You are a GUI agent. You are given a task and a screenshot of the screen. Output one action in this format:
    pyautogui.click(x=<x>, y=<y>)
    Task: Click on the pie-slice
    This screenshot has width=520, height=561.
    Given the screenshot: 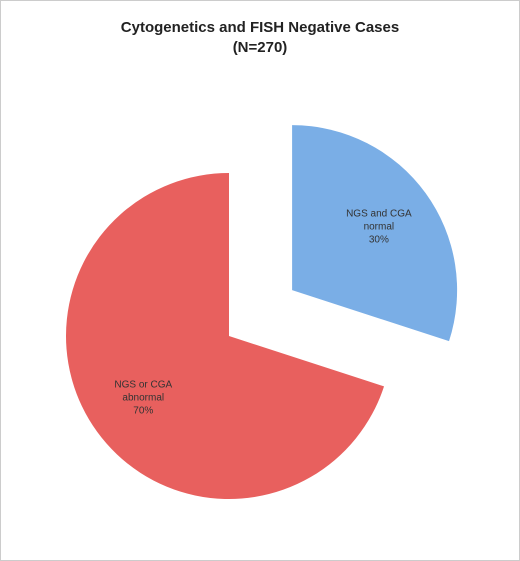 What is the action you would take?
    pyautogui.click(x=375, y=233)
    